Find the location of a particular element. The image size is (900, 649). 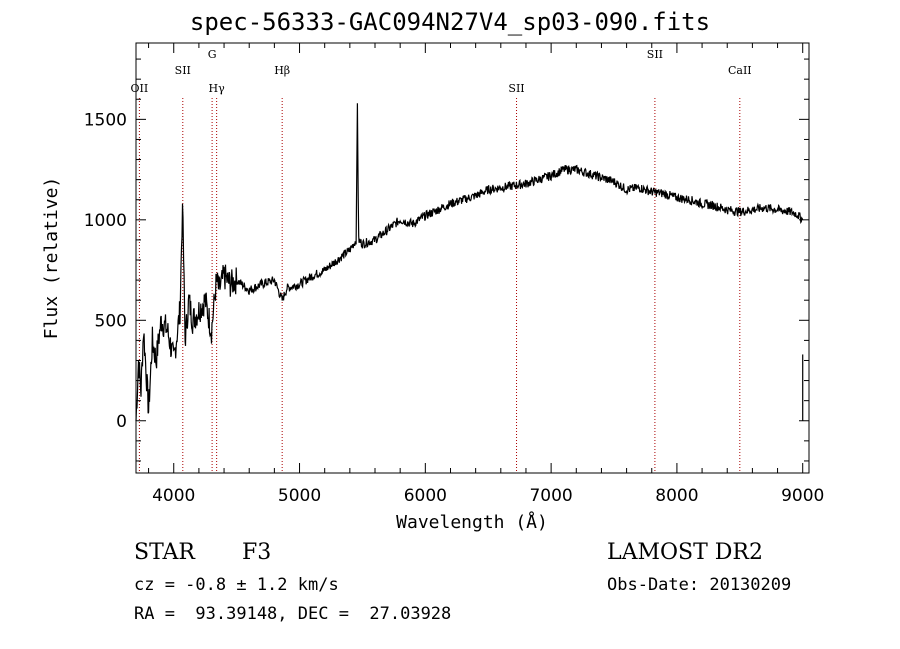

obsdate-label: Obs-Date: 20130209 is located at coordinates (699, 585).